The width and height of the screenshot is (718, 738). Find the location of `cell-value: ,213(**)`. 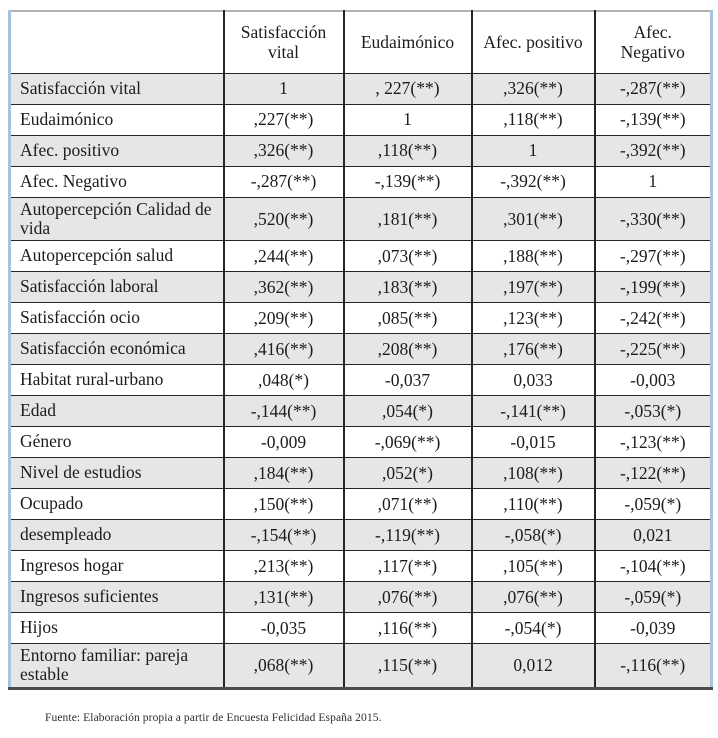

cell-value: ,213(**) is located at coordinates (283, 566).